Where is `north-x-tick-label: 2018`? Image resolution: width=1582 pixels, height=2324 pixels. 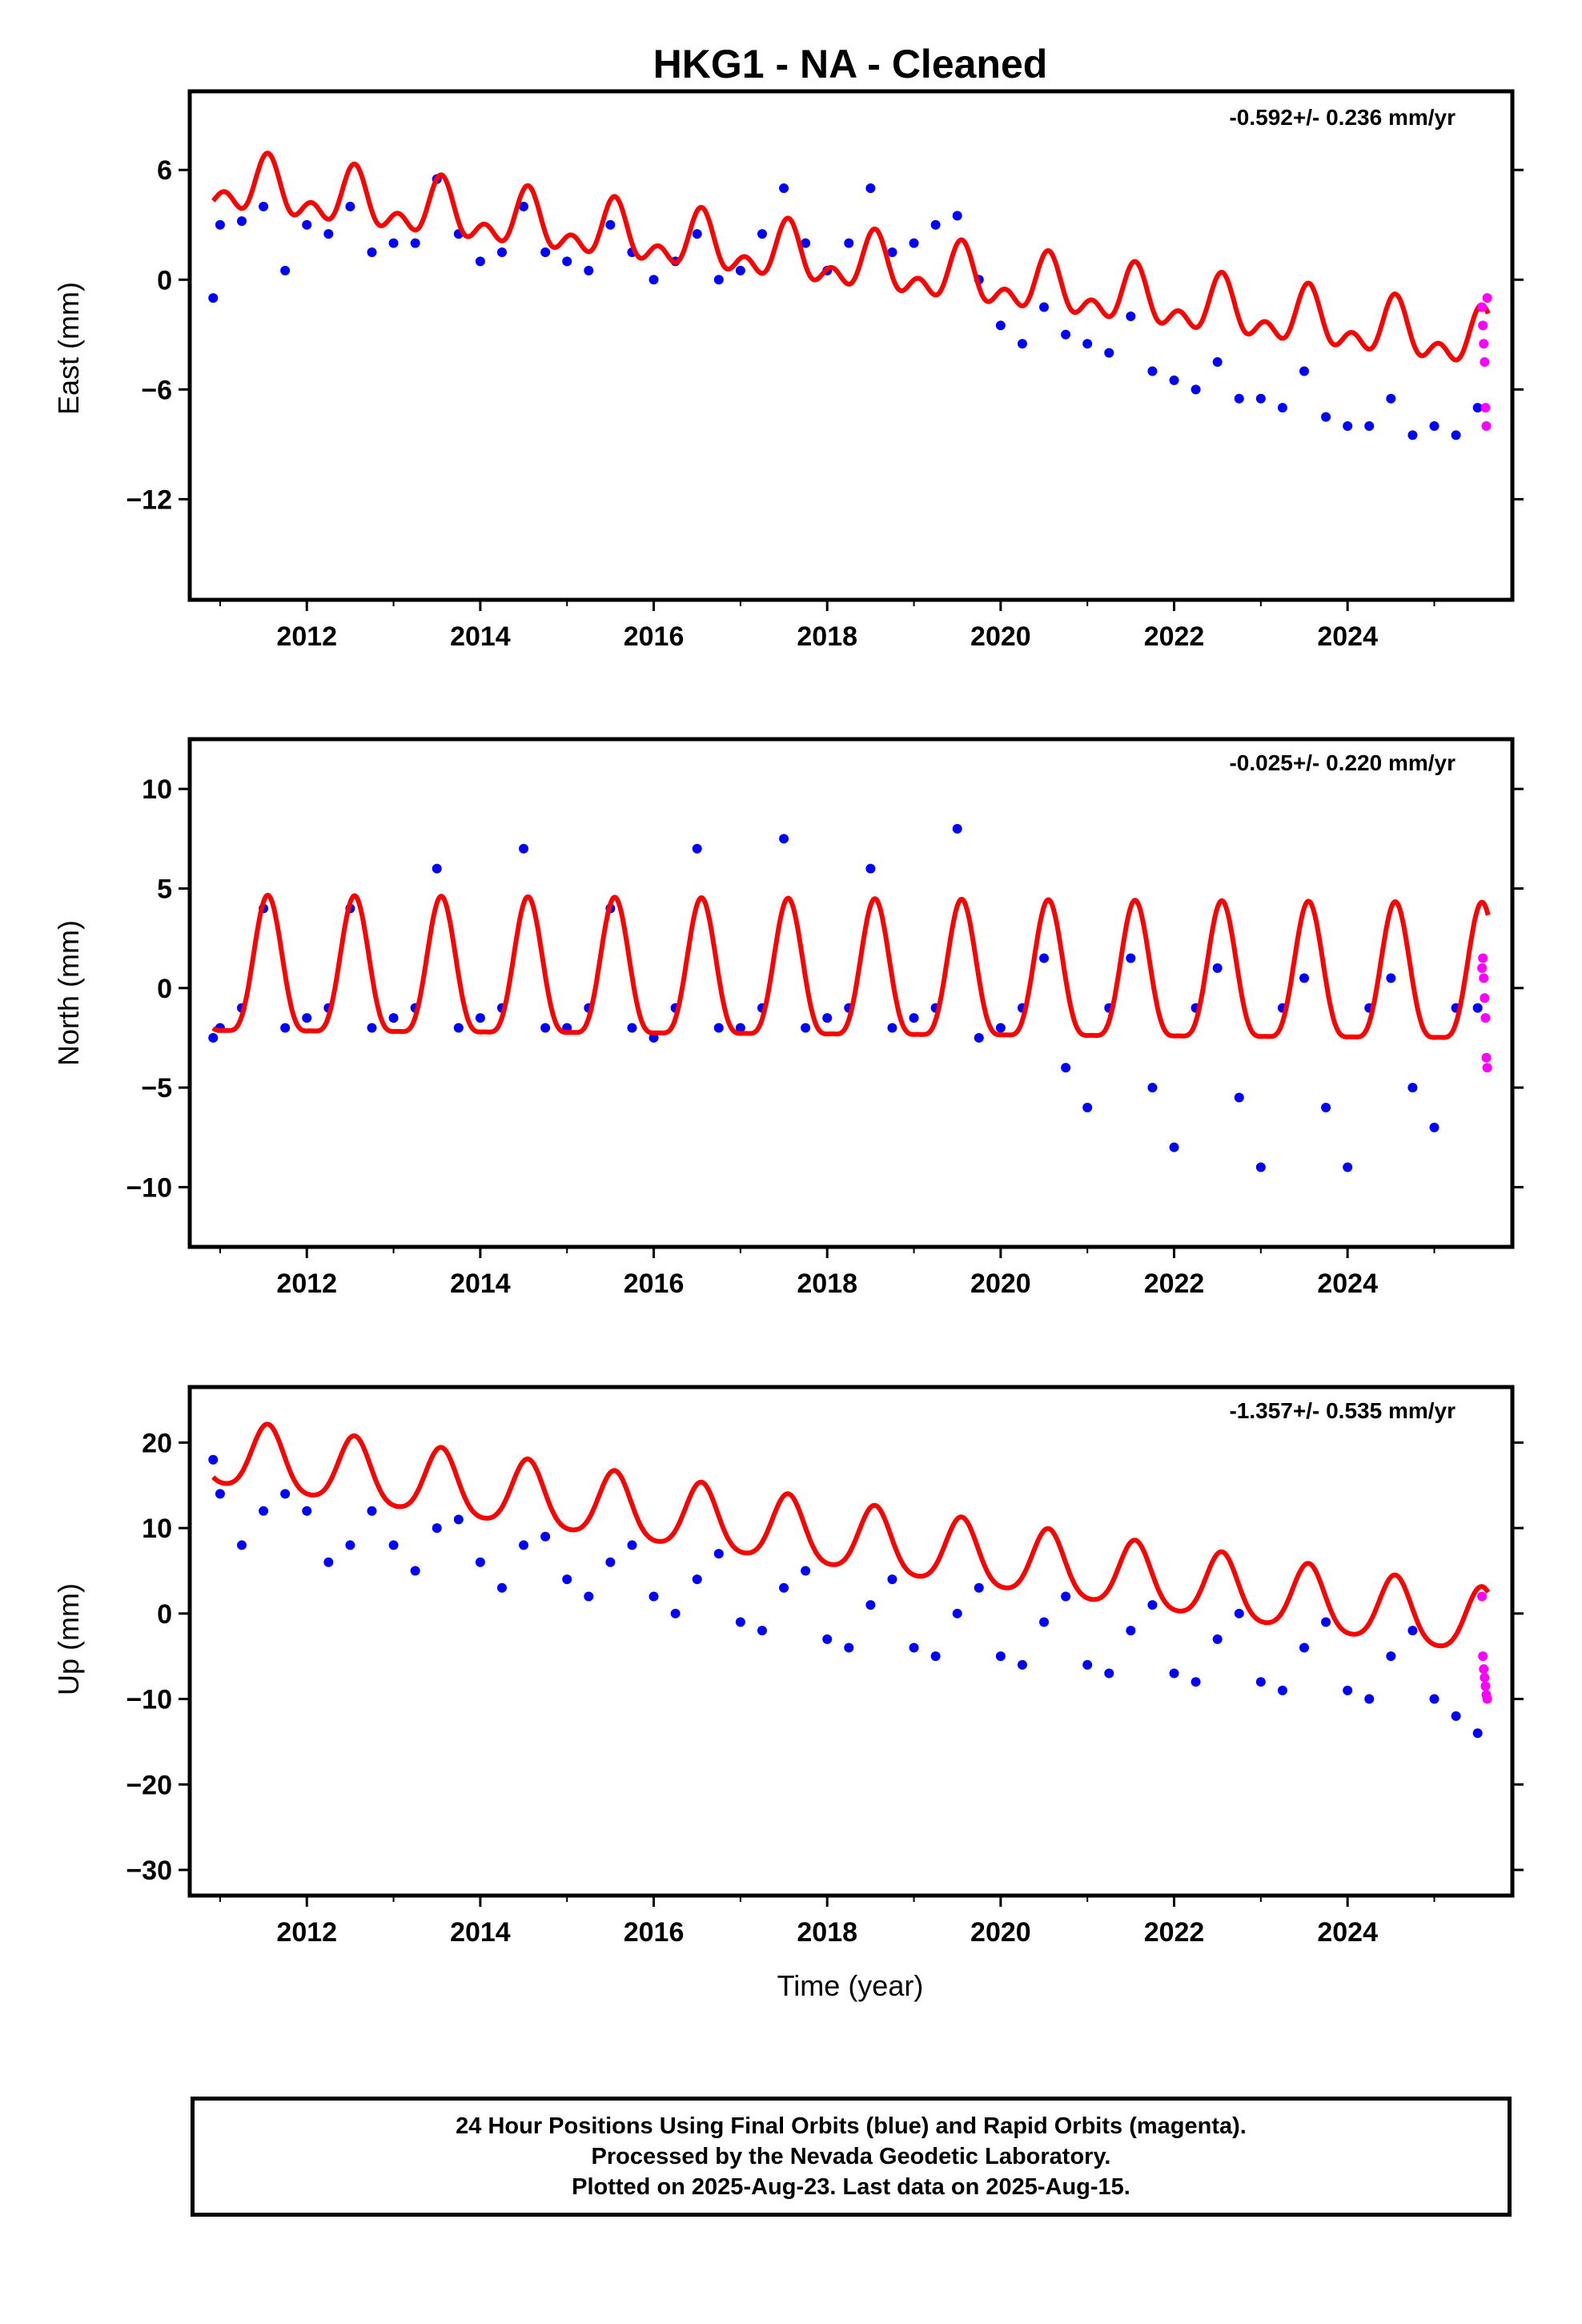 north-x-tick-label: 2018 is located at coordinates (827, 1284).